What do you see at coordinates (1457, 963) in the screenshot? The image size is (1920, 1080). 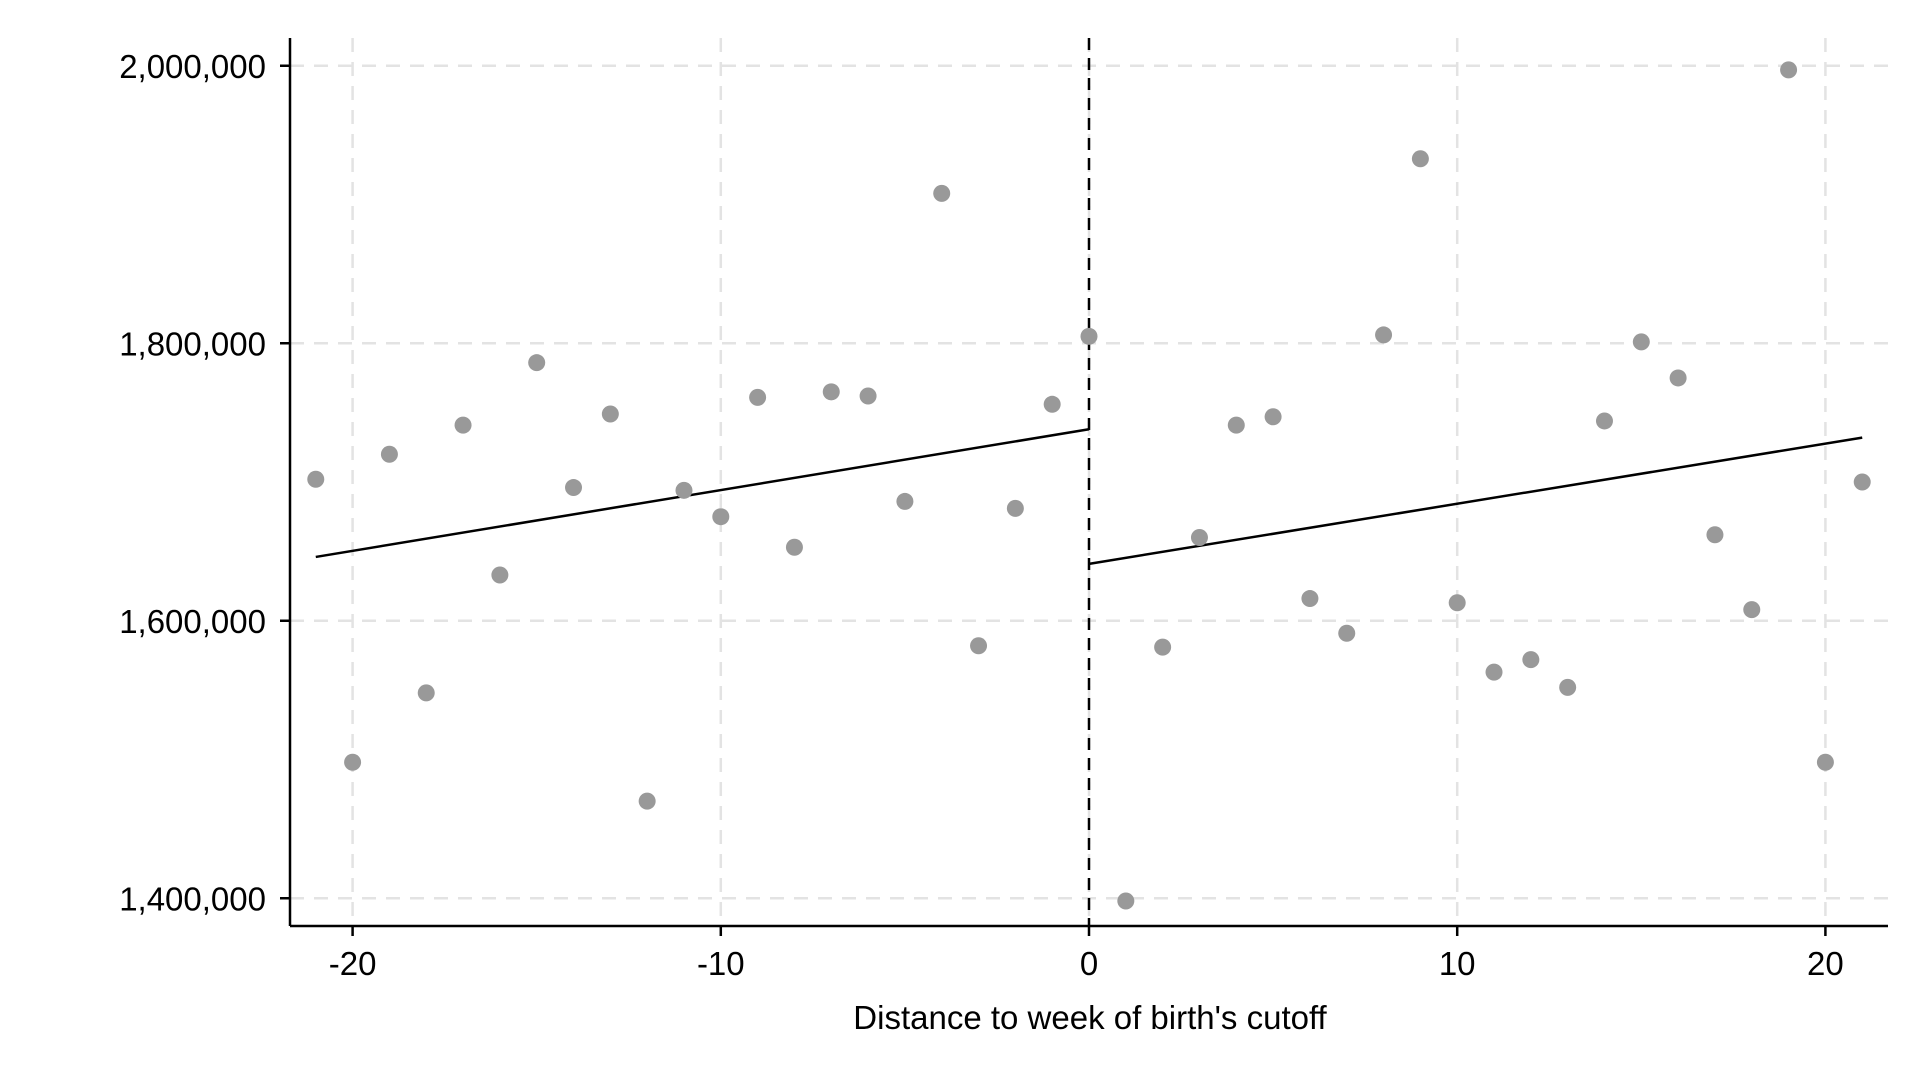 I see `x-tick-label: 10` at bounding box center [1457, 963].